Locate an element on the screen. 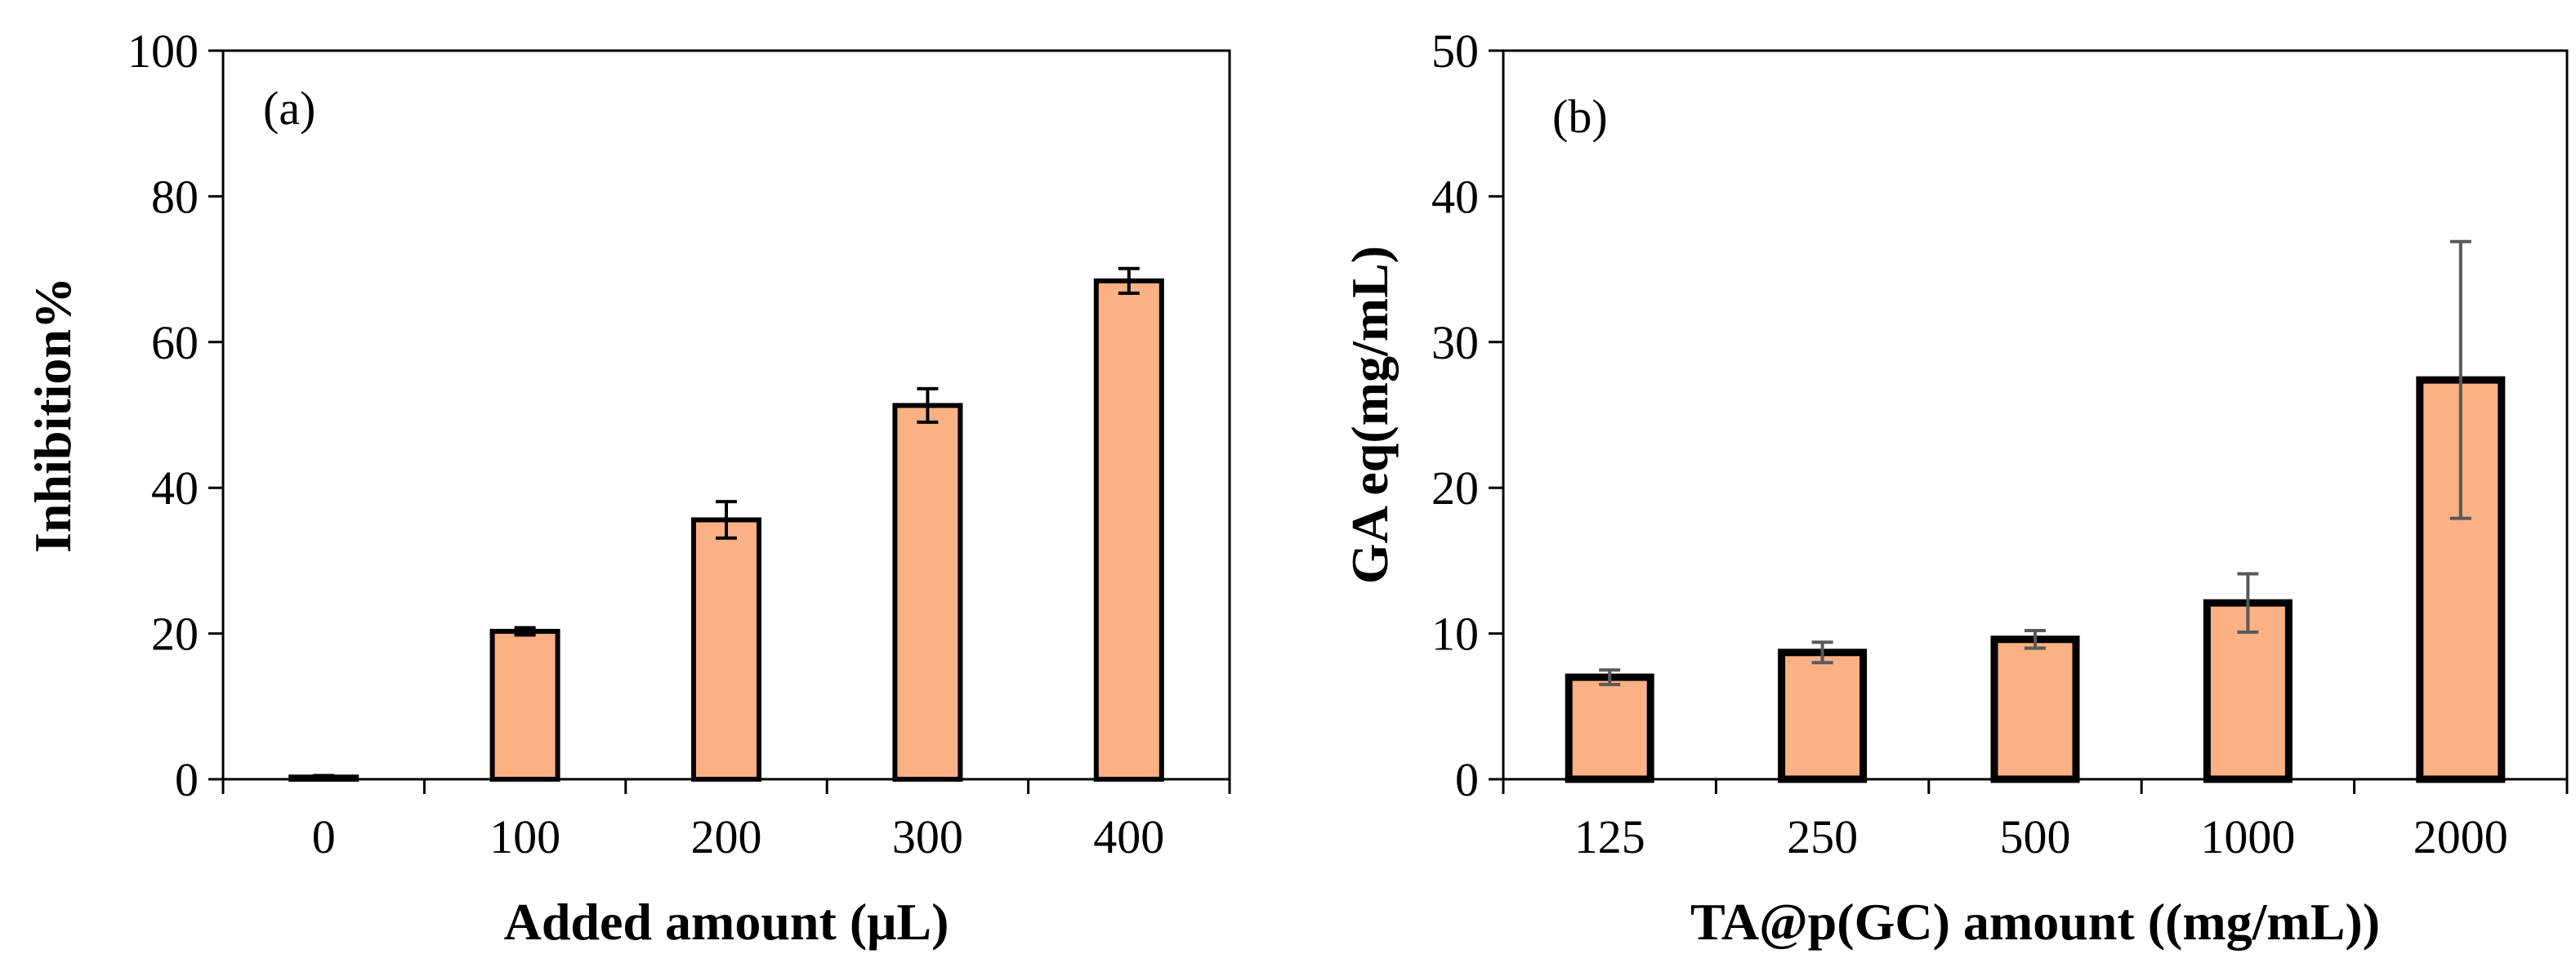 The width and height of the screenshot is (2576, 972). panel-b-x-tick-label-2000: 2000 is located at coordinates (2460, 836).